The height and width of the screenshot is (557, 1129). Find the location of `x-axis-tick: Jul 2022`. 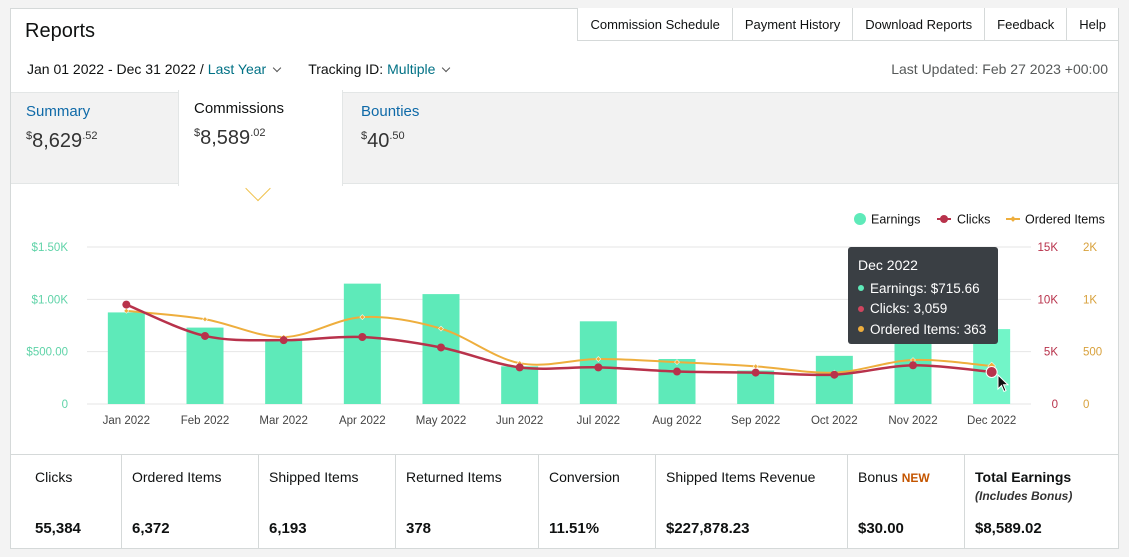

x-axis-tick: Jul 2022 is located at coordinates (598, 421).